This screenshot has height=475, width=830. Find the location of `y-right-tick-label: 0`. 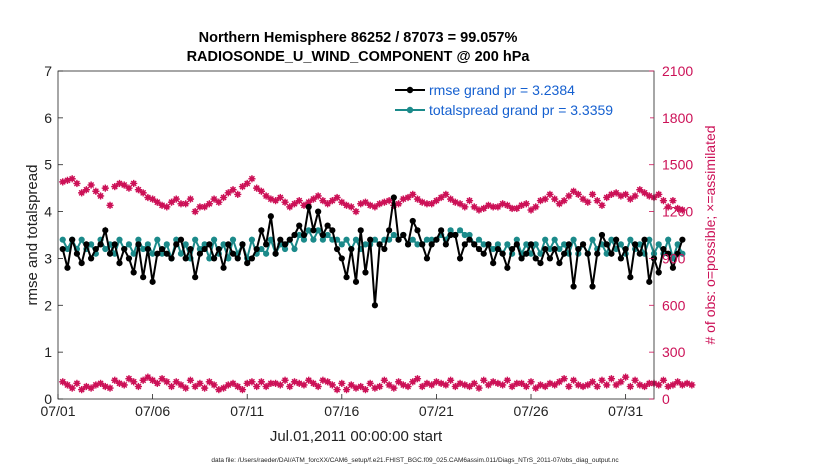

y-right-tick-label: 0 is located at coordinates (666, 399).